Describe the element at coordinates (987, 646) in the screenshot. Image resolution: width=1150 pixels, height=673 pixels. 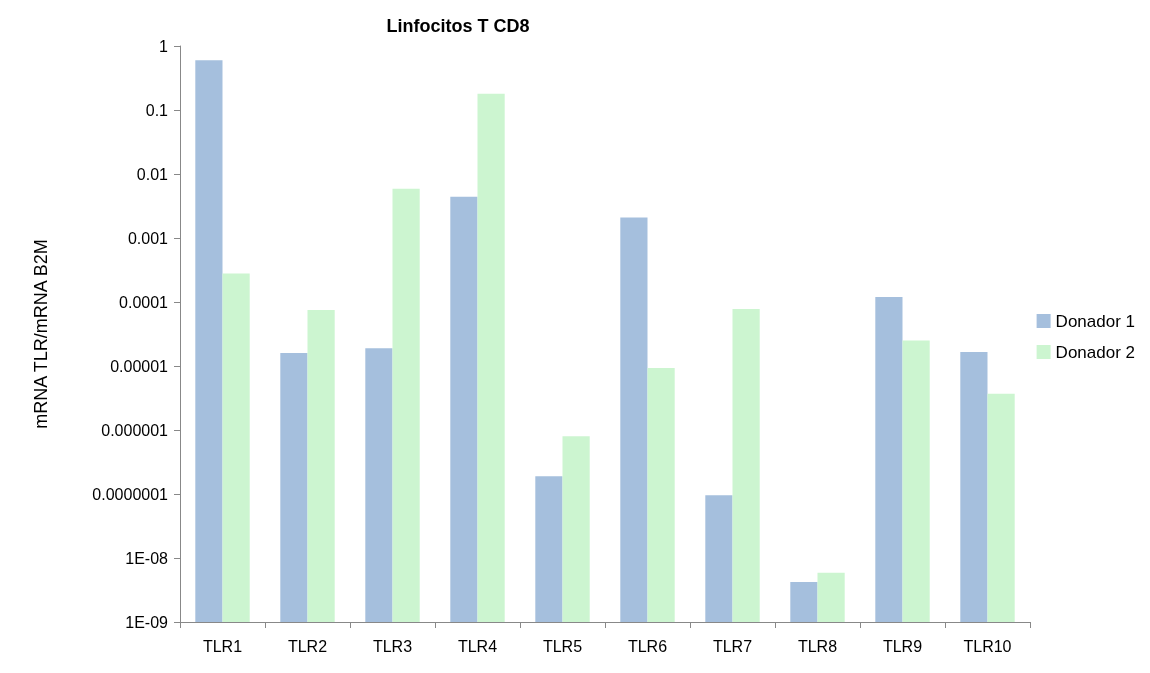
I see `x-tick-label: TLR10` at that location.